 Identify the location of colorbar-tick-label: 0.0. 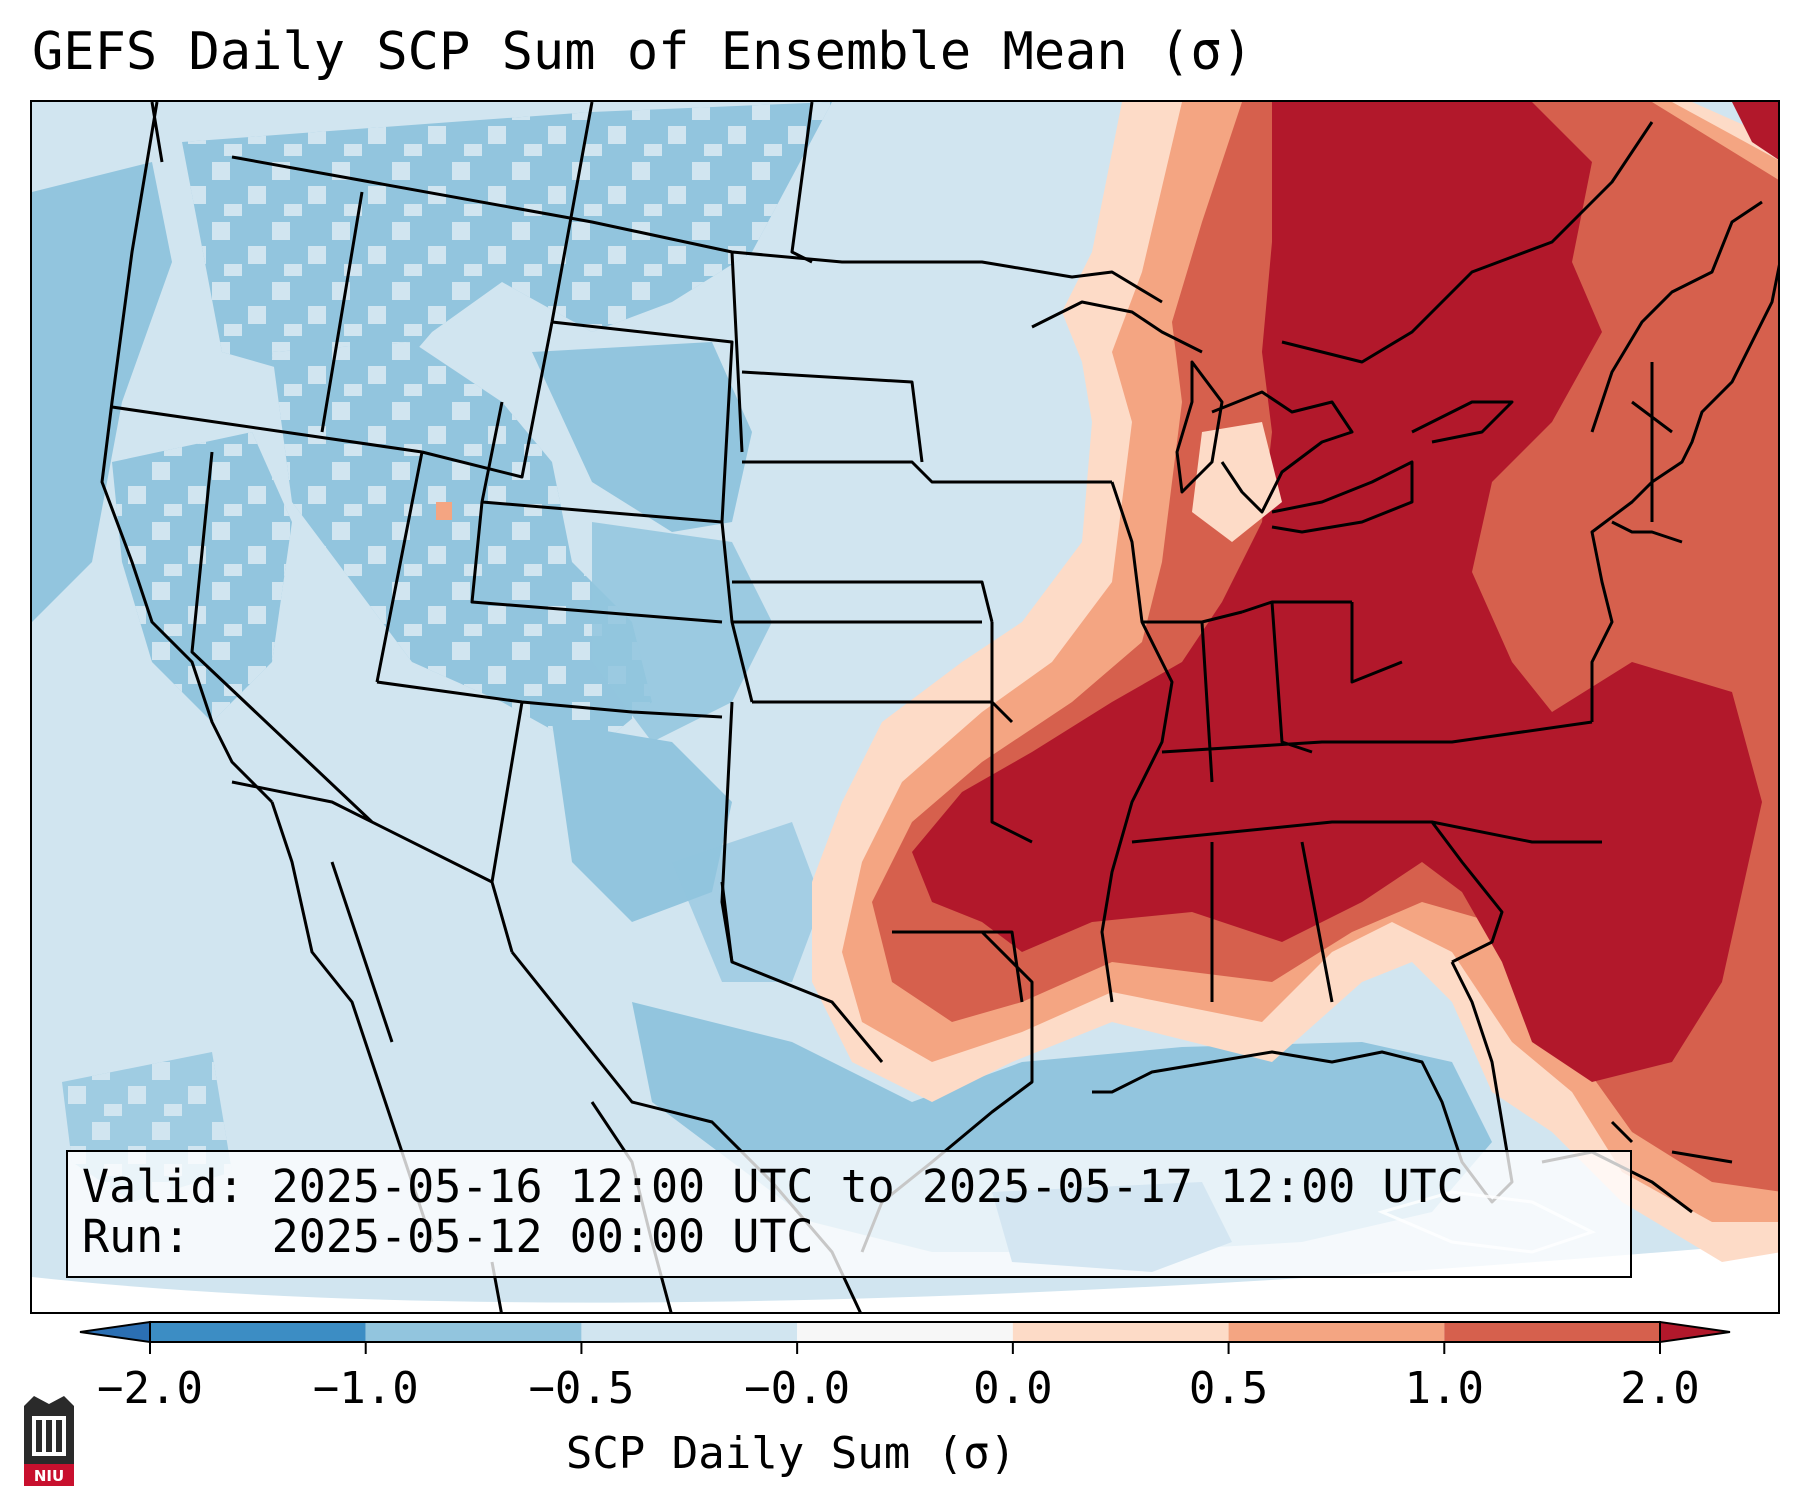
(1013, 1388).